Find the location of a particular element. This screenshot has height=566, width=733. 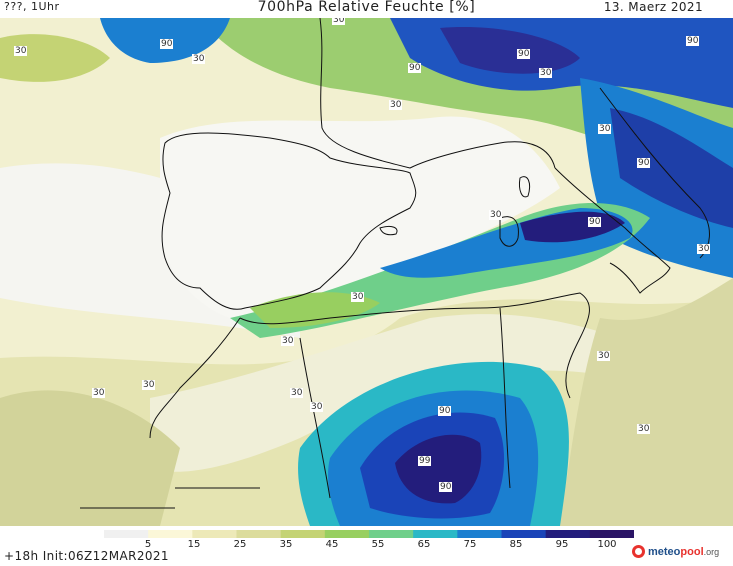

coast-iberia is located at coordinates (289, 221).